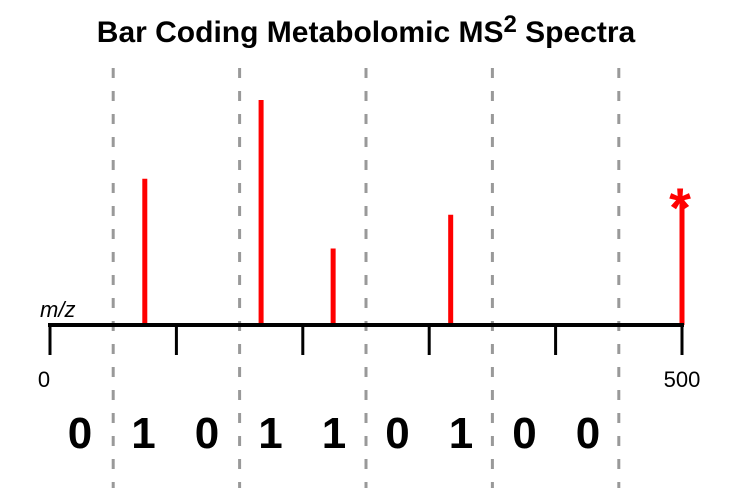 The height and width of the screenshot is (492, 737). What do you see at coordinates (334, 433) in the screenshot?
I see `barcode-digit-4: 1` at bounding box center [334, 433].